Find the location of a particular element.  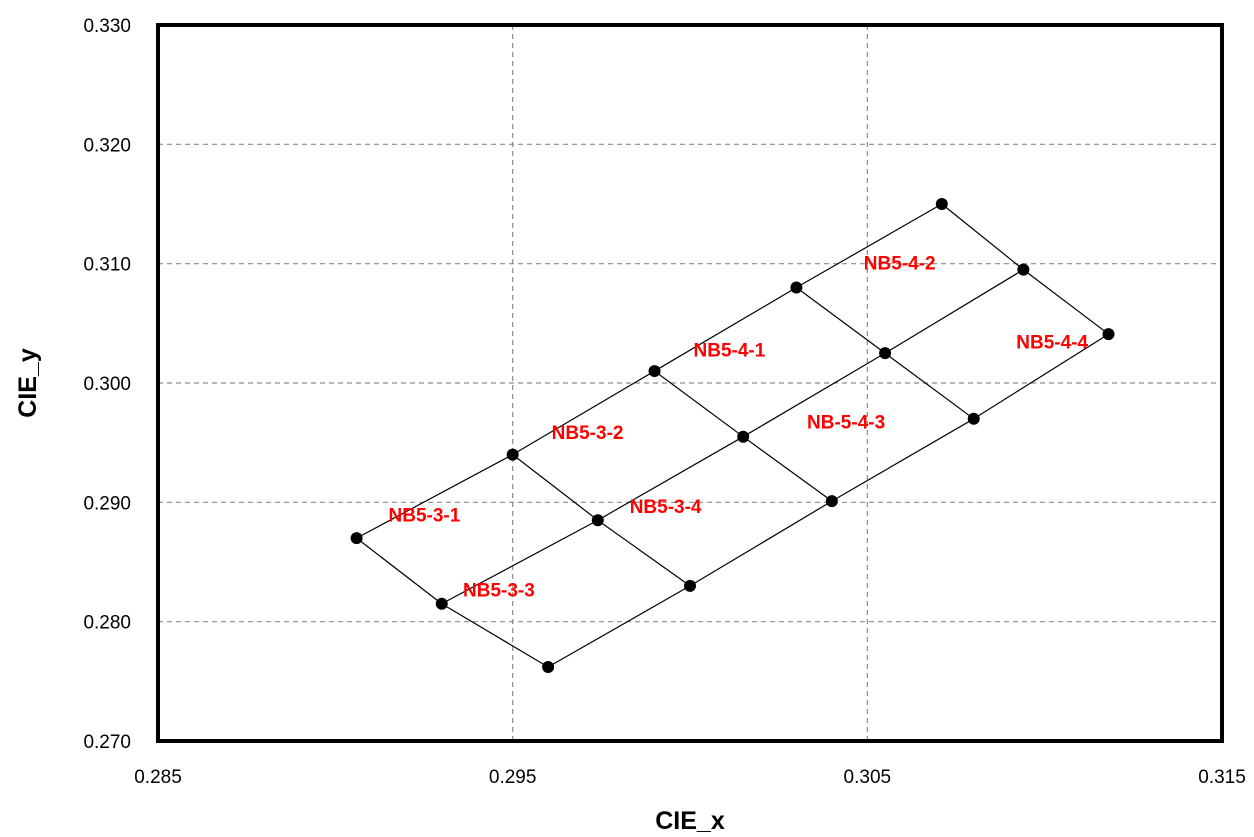

bin-label: NB5-3-3 is located at coordinates (499, 591).